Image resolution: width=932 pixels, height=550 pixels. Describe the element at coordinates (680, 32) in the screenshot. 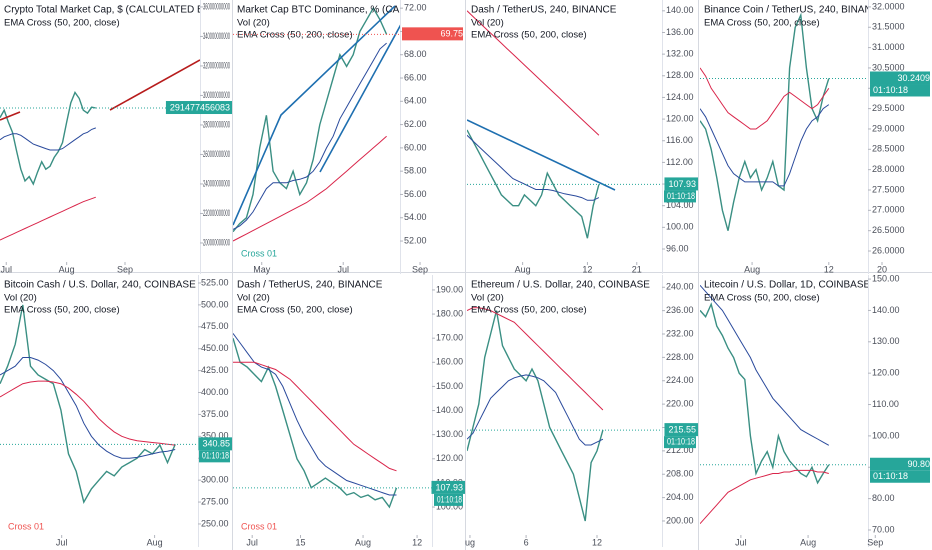

I see `y-tick-label: 136.00` at that location.